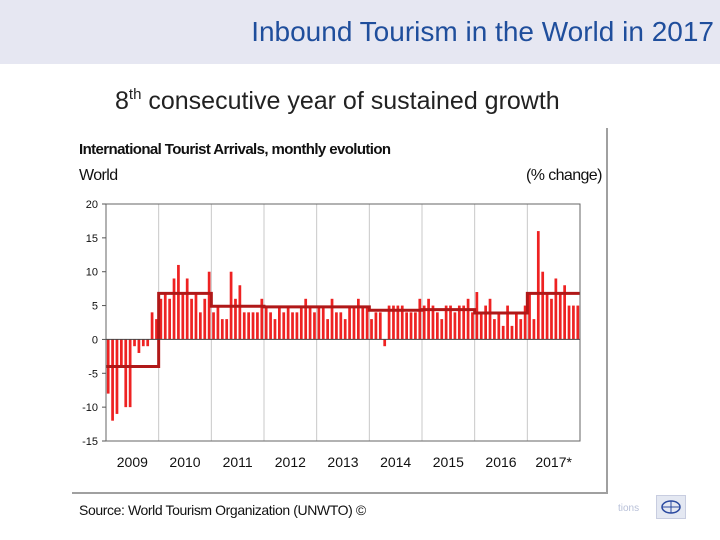 The image size is (720, 540). Describe the element at coordinates (95, 307) in the screenshot. I see `y-tick-label: 5` at that location.